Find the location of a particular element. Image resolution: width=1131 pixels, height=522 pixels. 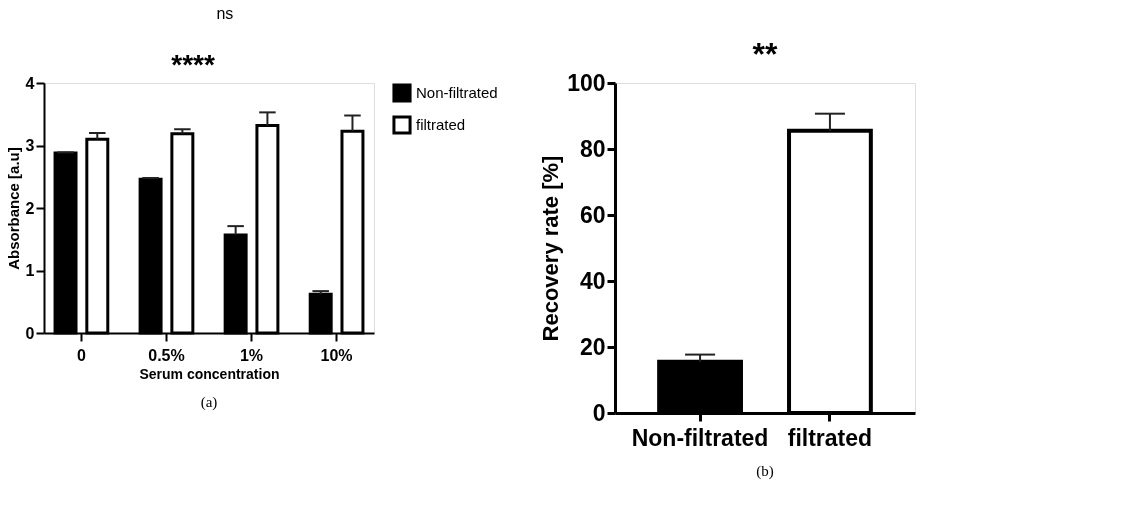

x-tick-label: 0 is located at coordinates (81, 355).